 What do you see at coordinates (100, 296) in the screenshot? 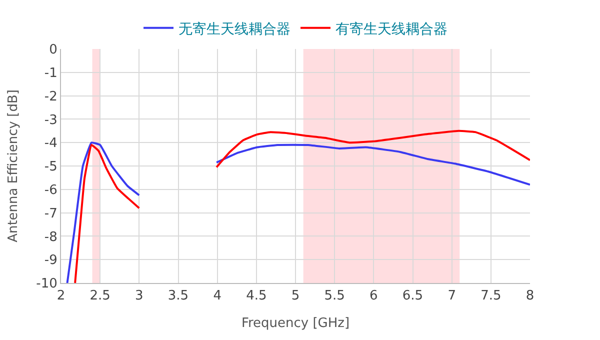
I see `x-tick-label: 2.5` at bounding box center [100, 296].